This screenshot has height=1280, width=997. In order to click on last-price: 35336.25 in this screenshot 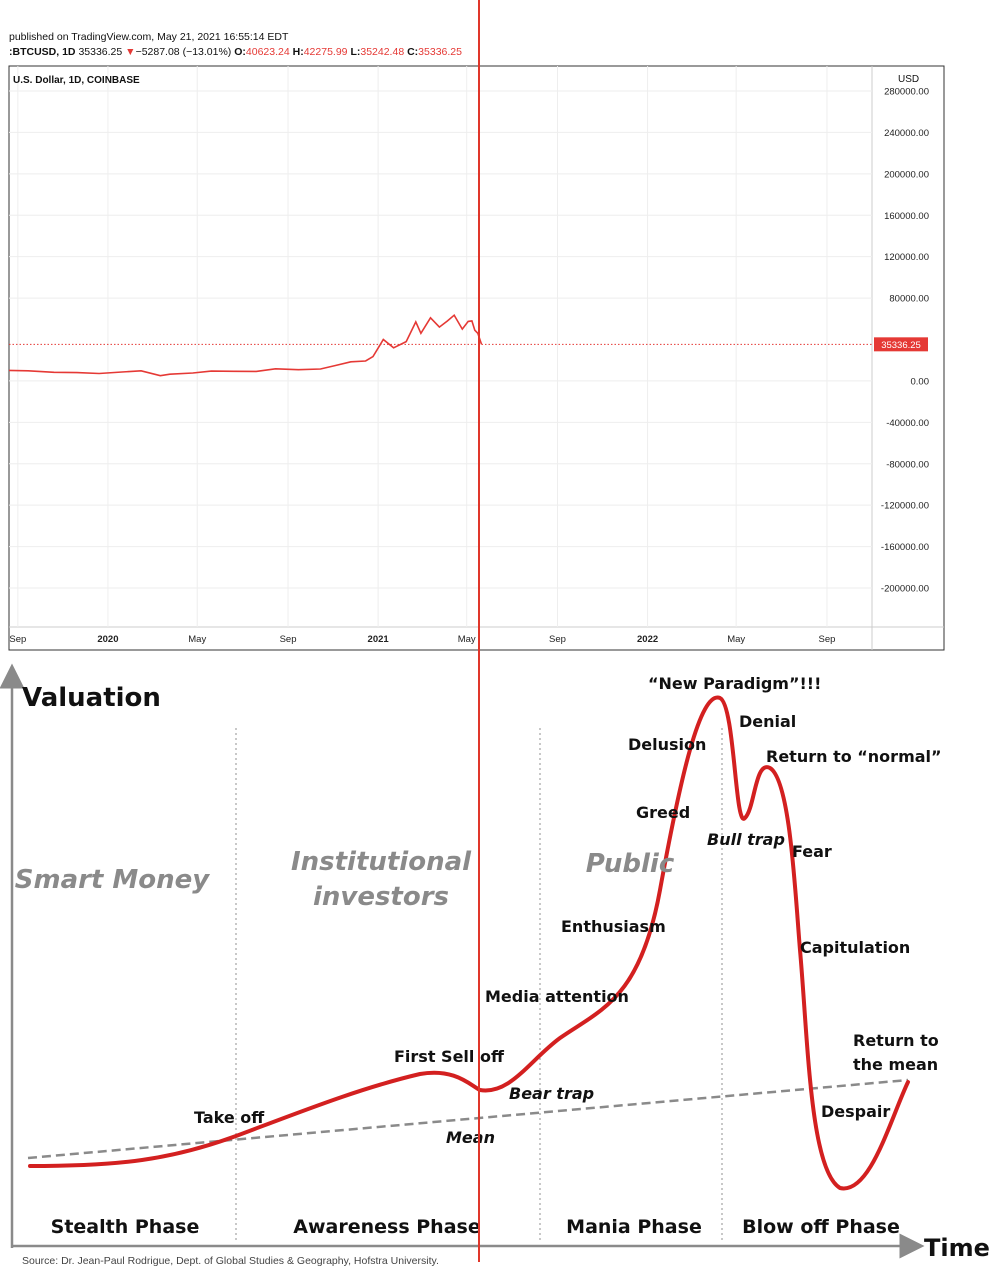, I will do `click(100, 52)`.